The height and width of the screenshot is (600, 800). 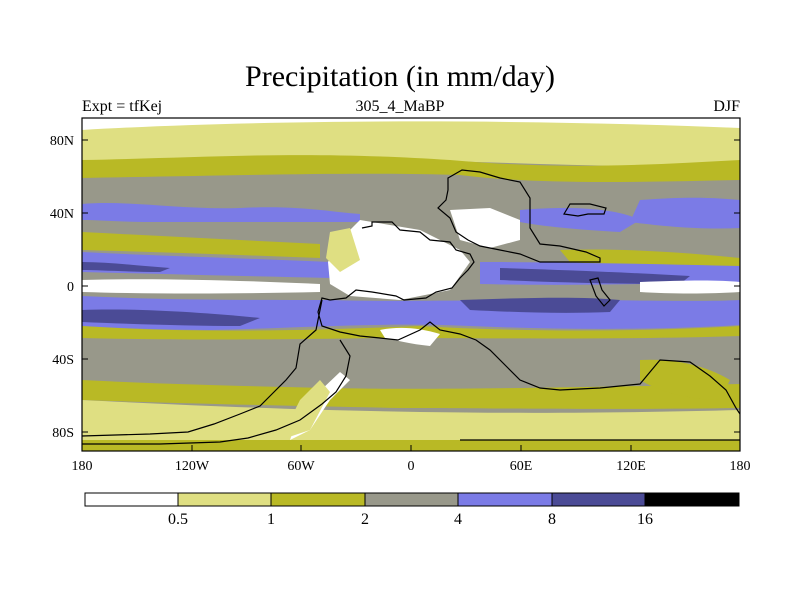 What do you see at coordinates (221, 212) in the screenshot?
I see `north-blue-band-west` at bounding box center [221, 212].